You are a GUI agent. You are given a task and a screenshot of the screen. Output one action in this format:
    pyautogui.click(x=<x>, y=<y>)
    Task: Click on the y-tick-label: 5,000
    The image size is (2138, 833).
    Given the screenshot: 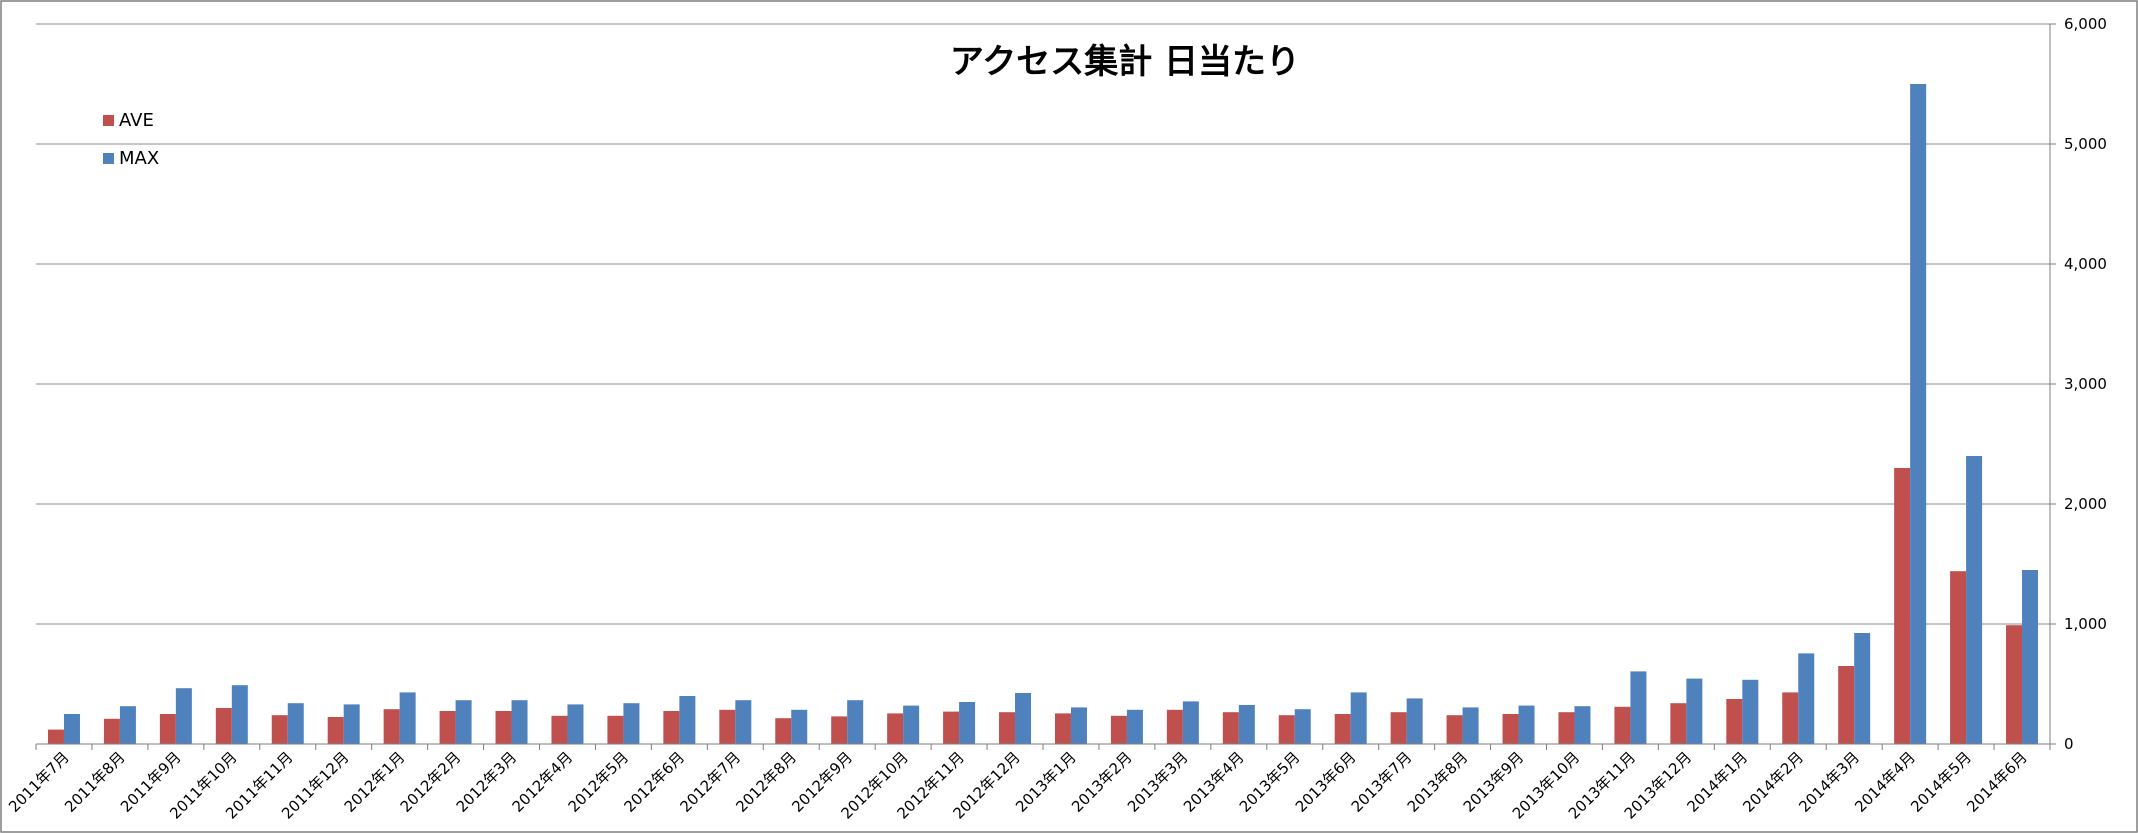 What is the action you would take?
    pyautogui.click(x=2085, y=144)
    